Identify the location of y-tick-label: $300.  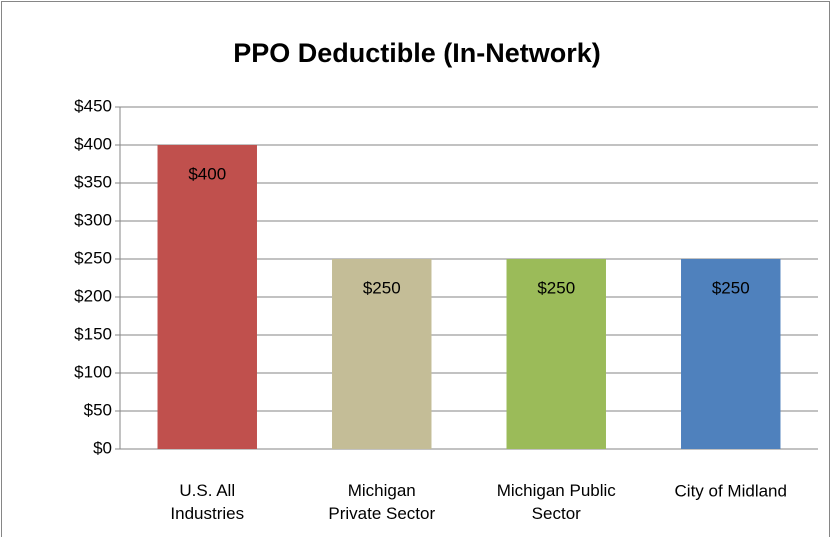
(93, 219).